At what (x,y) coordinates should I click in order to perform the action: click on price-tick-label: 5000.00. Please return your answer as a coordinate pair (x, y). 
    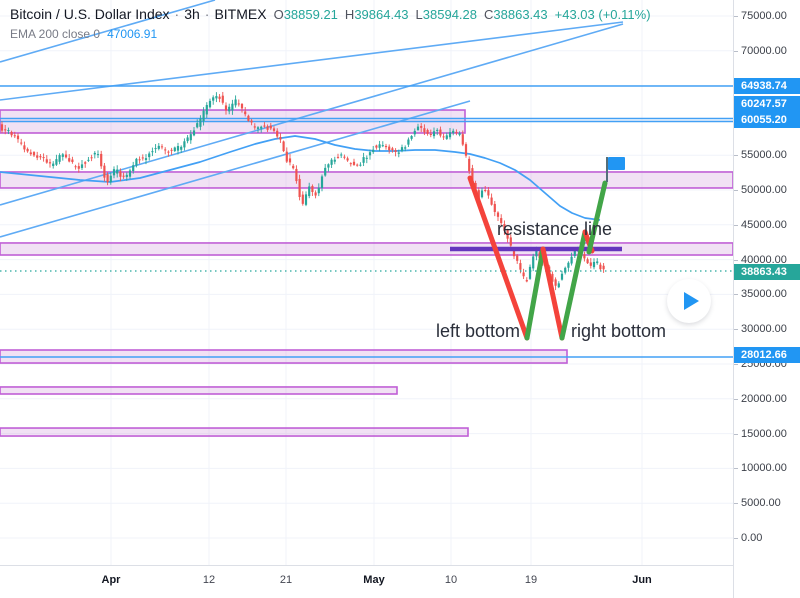
    Looking at the image, I should click on (761, 503).